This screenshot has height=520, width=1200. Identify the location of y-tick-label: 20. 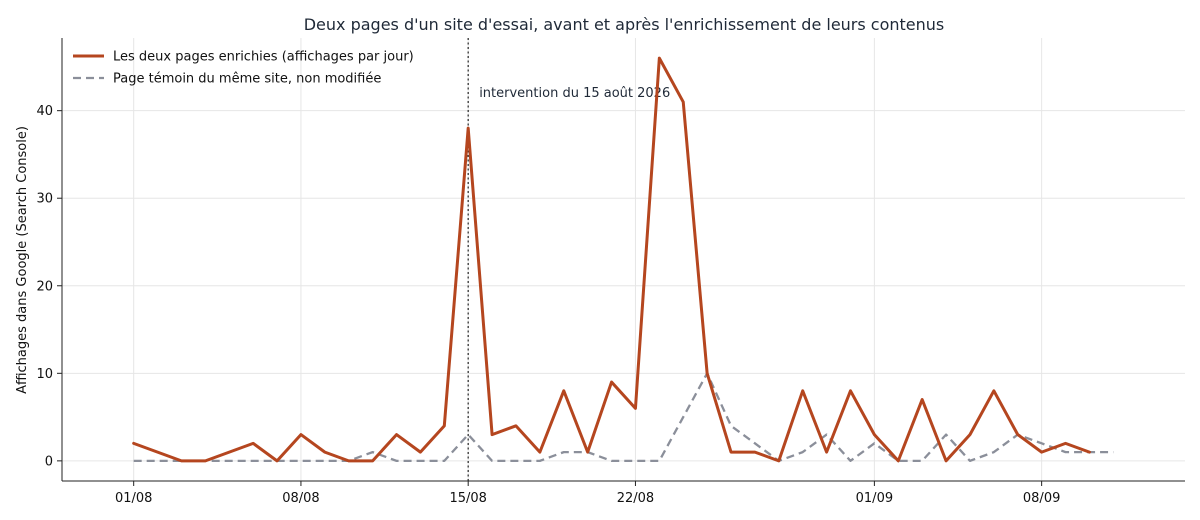
(44, 286).